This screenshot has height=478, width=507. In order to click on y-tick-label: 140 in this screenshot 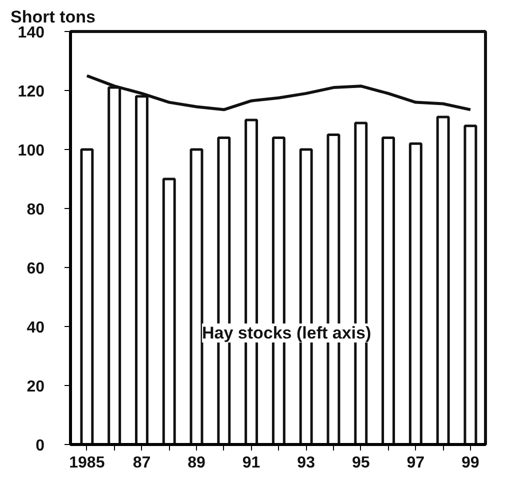, I will do `click(31, 33)`.